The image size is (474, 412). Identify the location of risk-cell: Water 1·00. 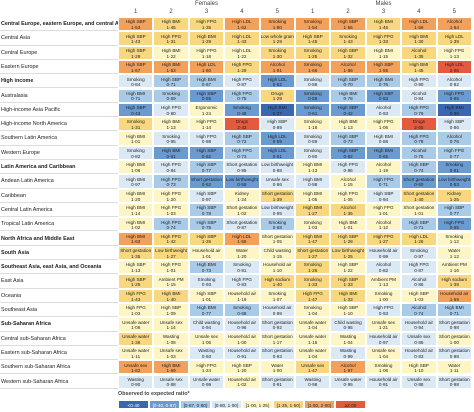
(277, 367).